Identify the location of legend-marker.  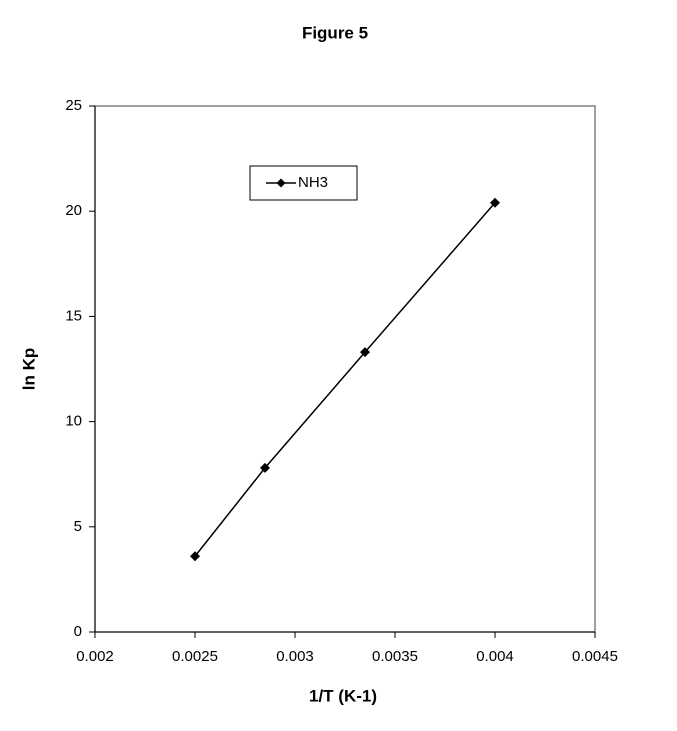
(281, 183).